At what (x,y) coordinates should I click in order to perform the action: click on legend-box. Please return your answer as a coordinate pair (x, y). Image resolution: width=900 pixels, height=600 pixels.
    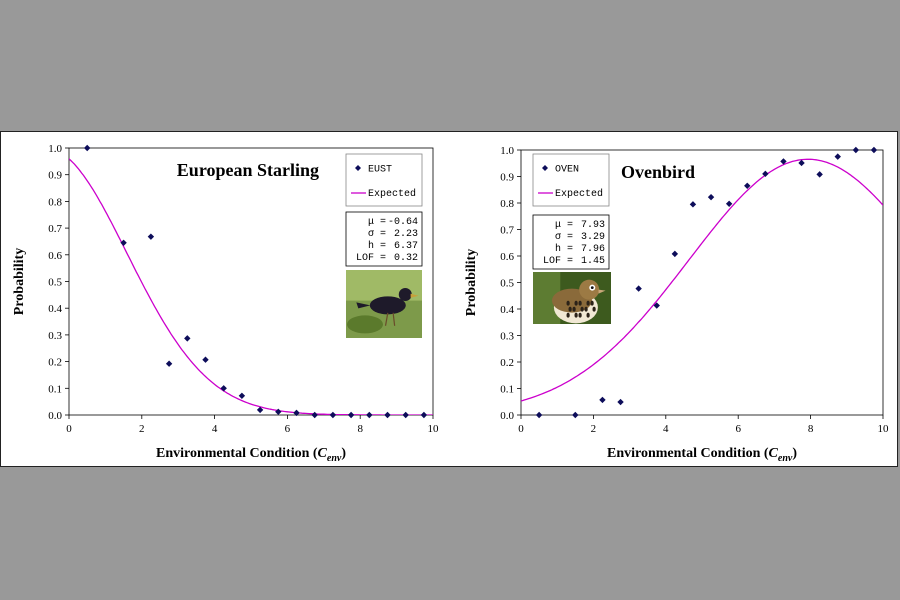
    Looking at the image, I should click on (571, 180).